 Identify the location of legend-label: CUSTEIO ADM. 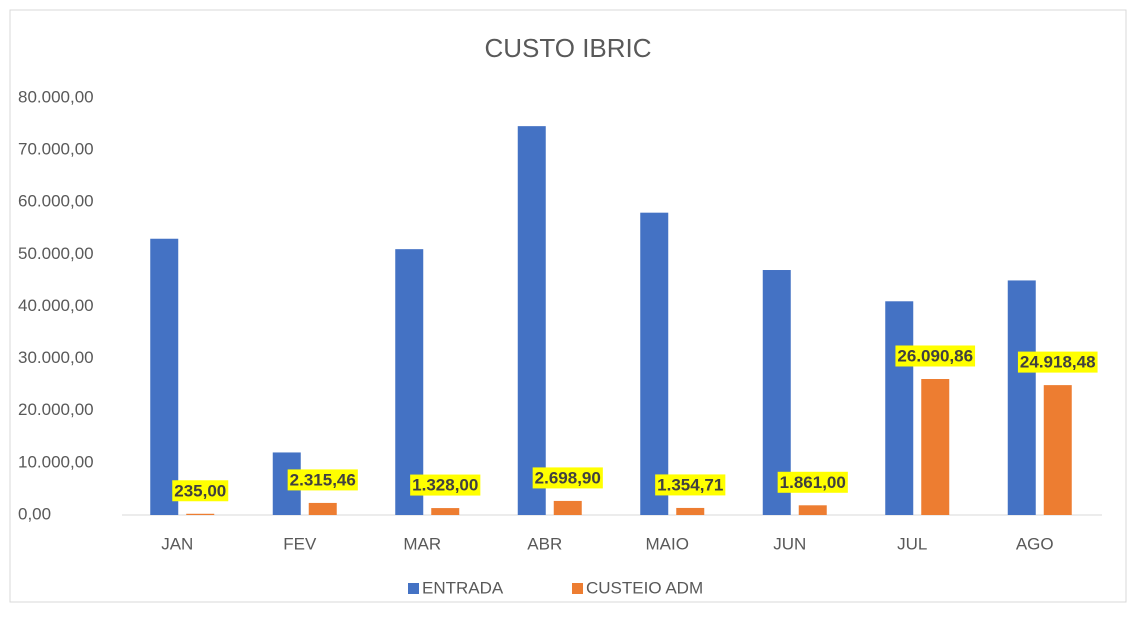
(644, 587).